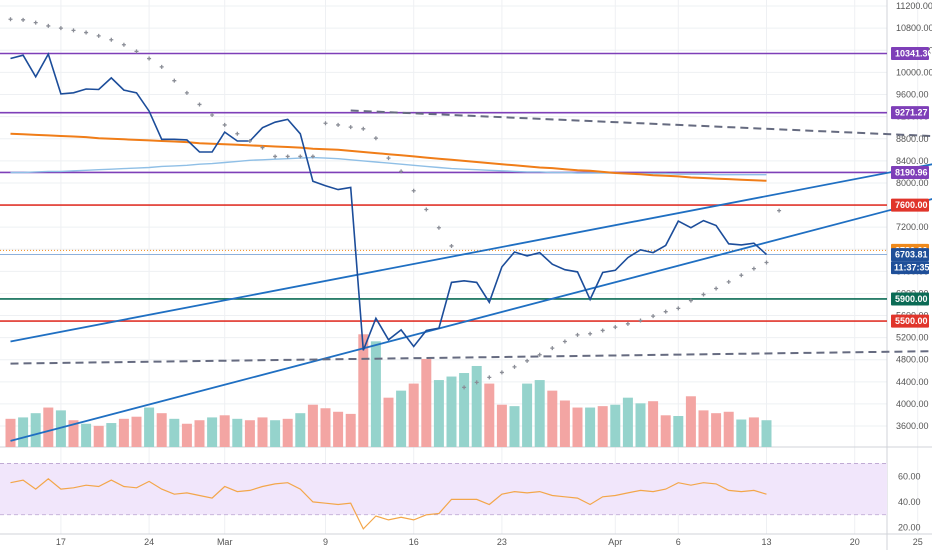  What do you see at coordinates (912, 139) in the screenshot?
I see `y-tick-label: 8800.00` at bounding box center [912, 139].